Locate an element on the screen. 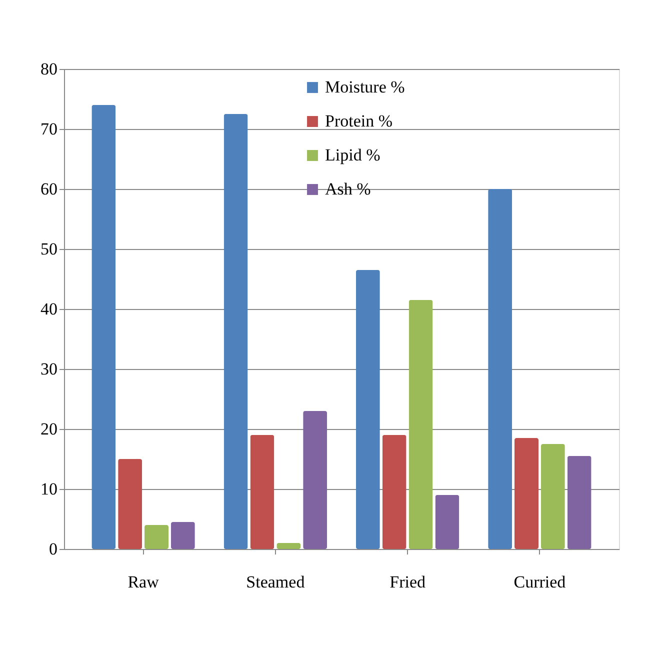  x-tick-label: Fried is located at coordinates (408, 582).